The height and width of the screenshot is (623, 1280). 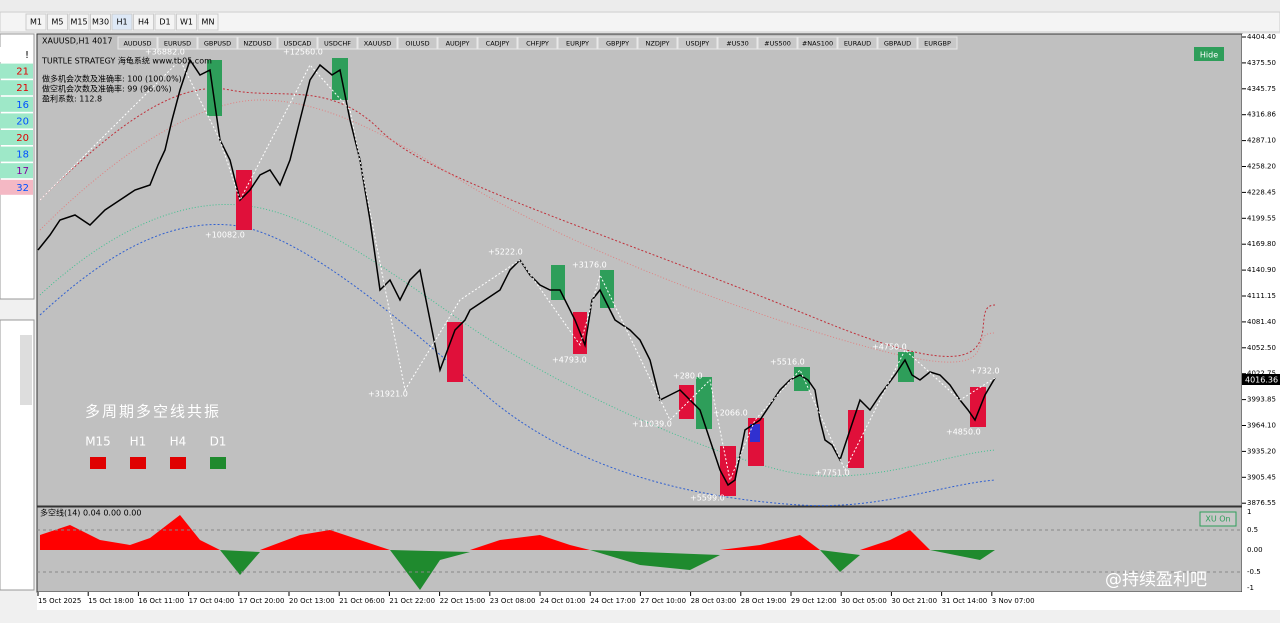 What do you see at coordinates (1261, 451) in the screenshot?
I see `price-tick-label: 3935.20` at bounding box center [1261, 451].